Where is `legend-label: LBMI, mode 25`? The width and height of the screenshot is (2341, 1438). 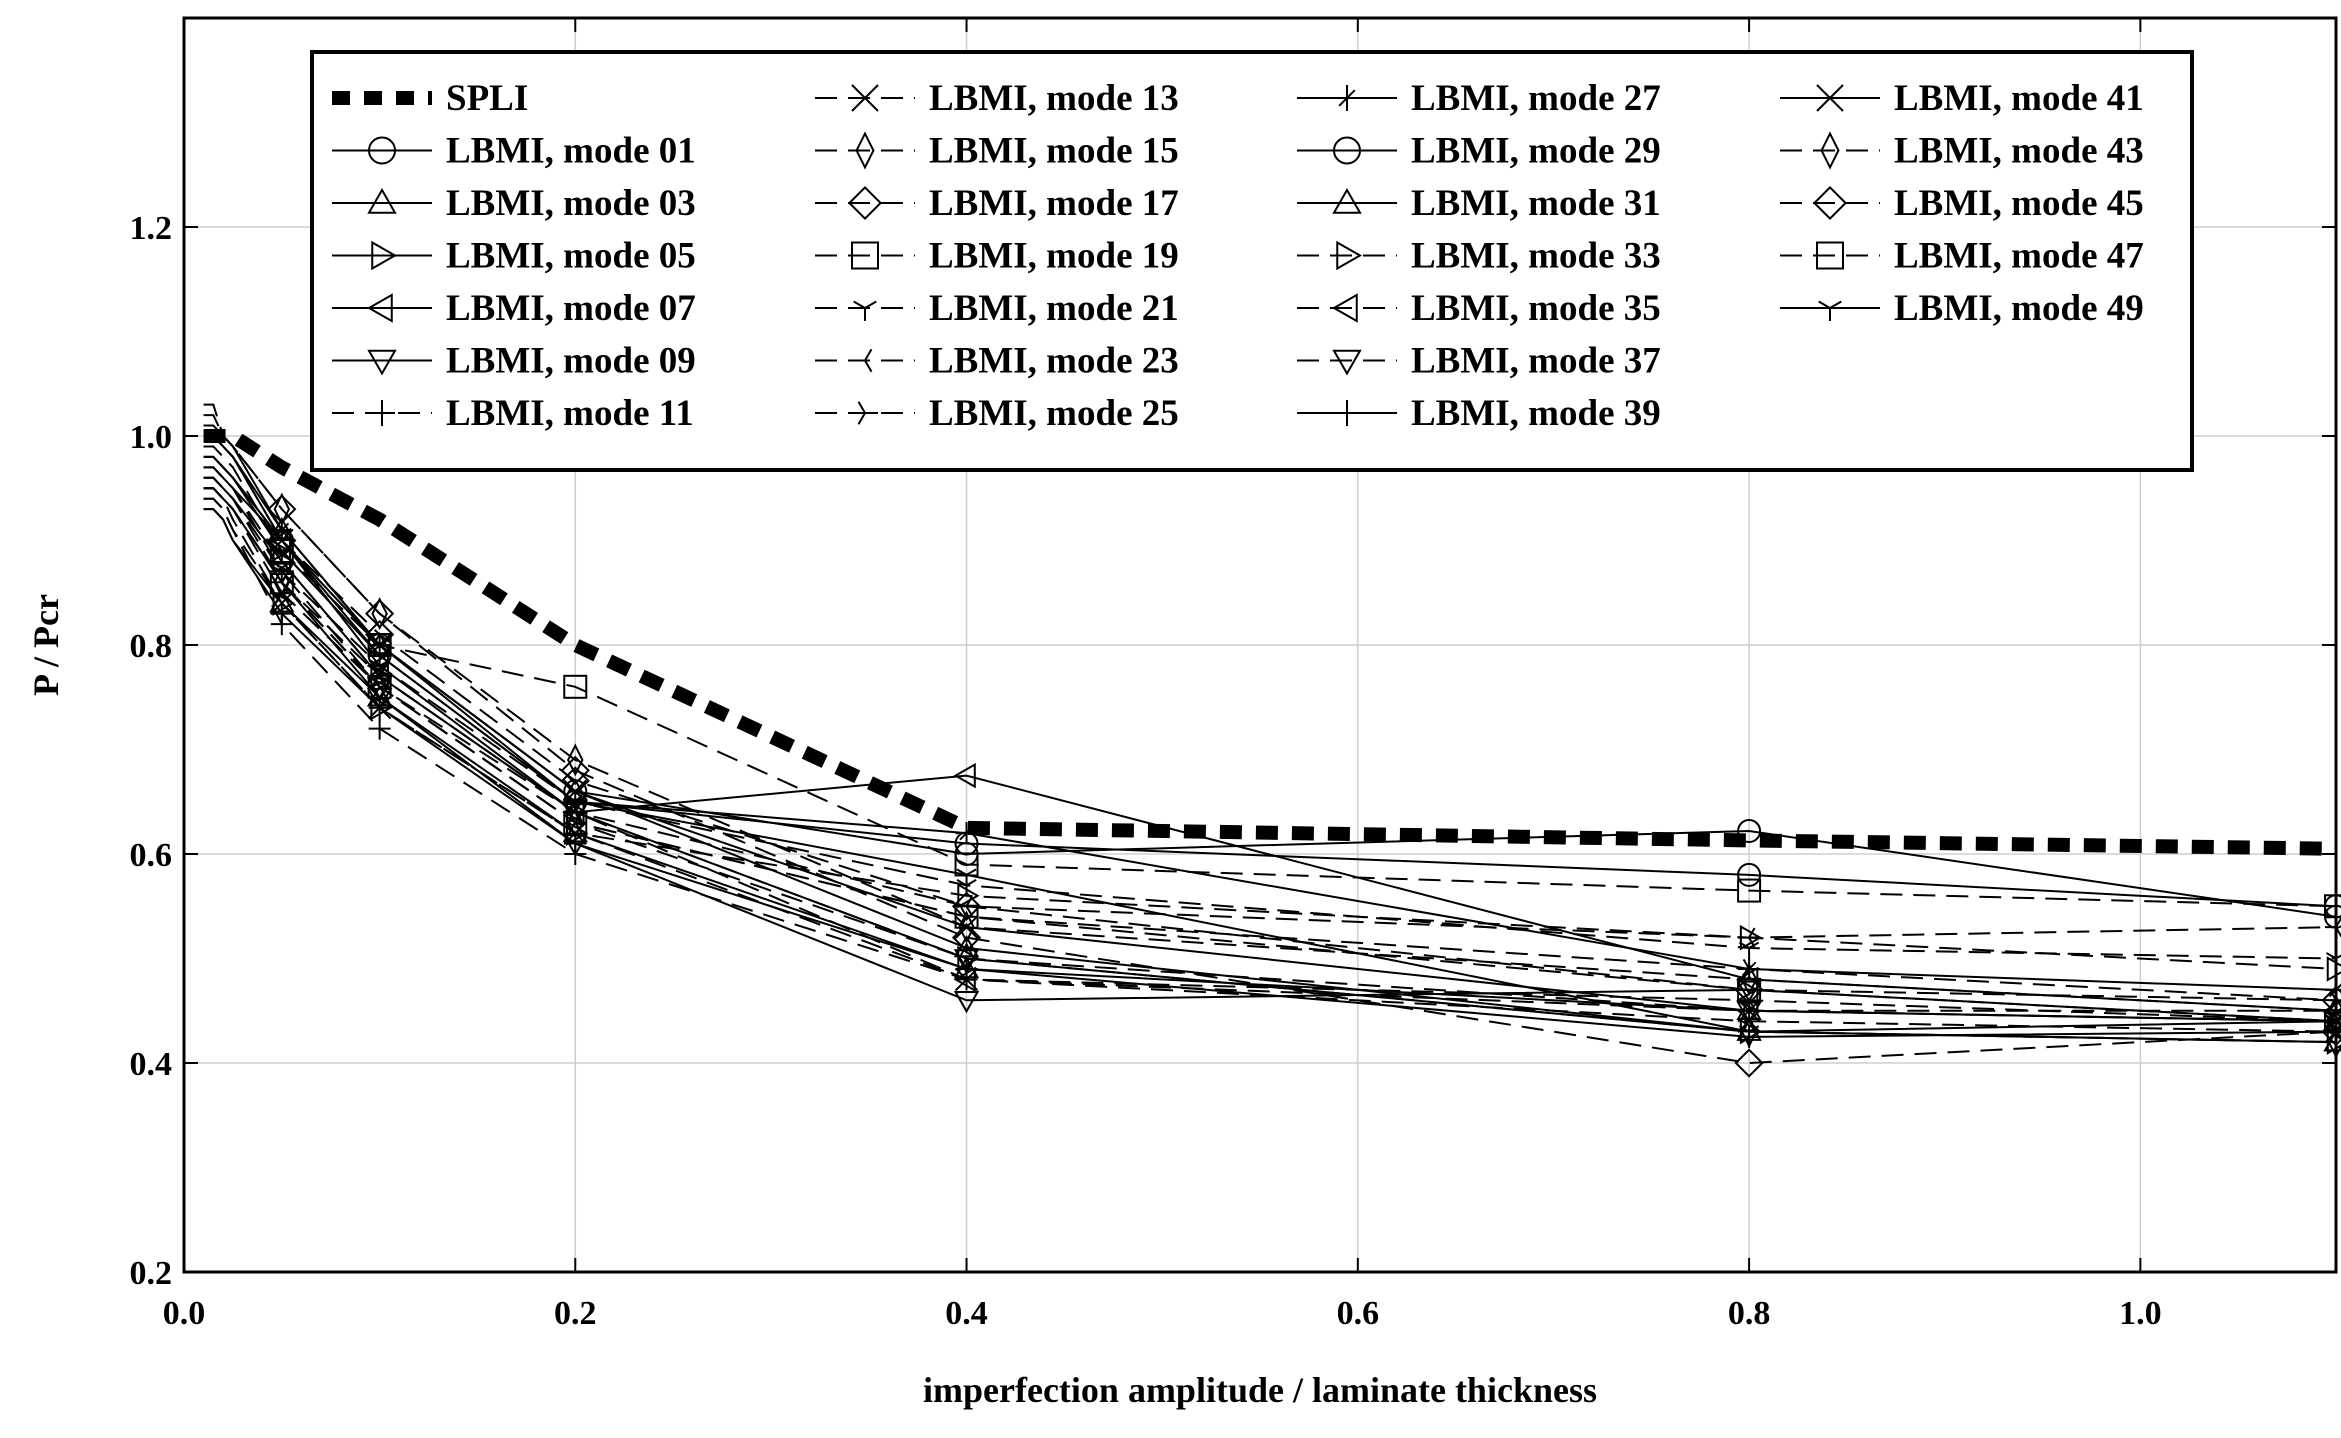 legend-label: LBMI, mode 25 is located at coordinates (1054, 413).